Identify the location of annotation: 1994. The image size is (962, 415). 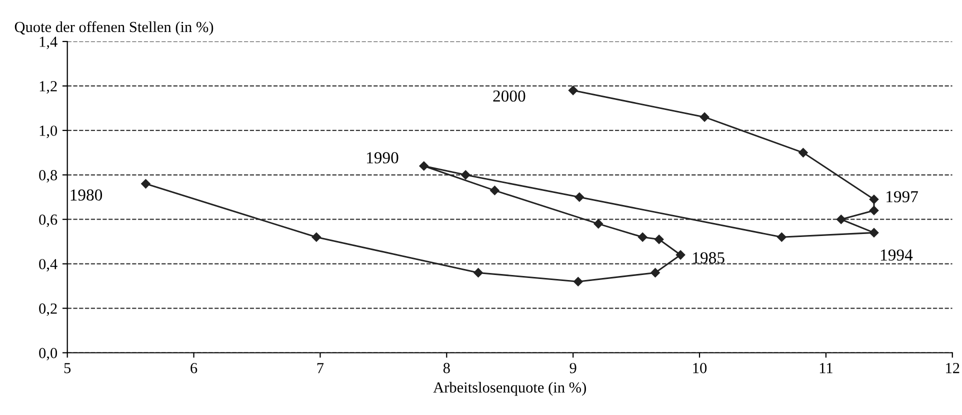
(897, 255).